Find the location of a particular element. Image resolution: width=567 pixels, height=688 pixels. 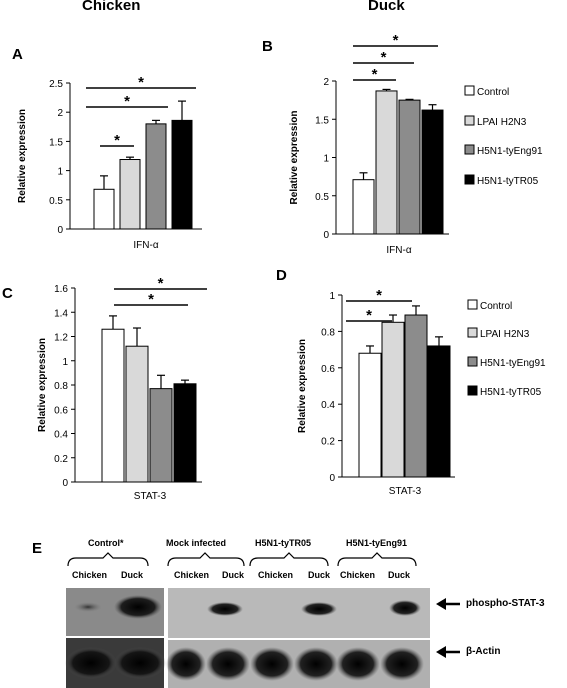

chicken-column-title: Chicken is located at coordinates (111, 7).